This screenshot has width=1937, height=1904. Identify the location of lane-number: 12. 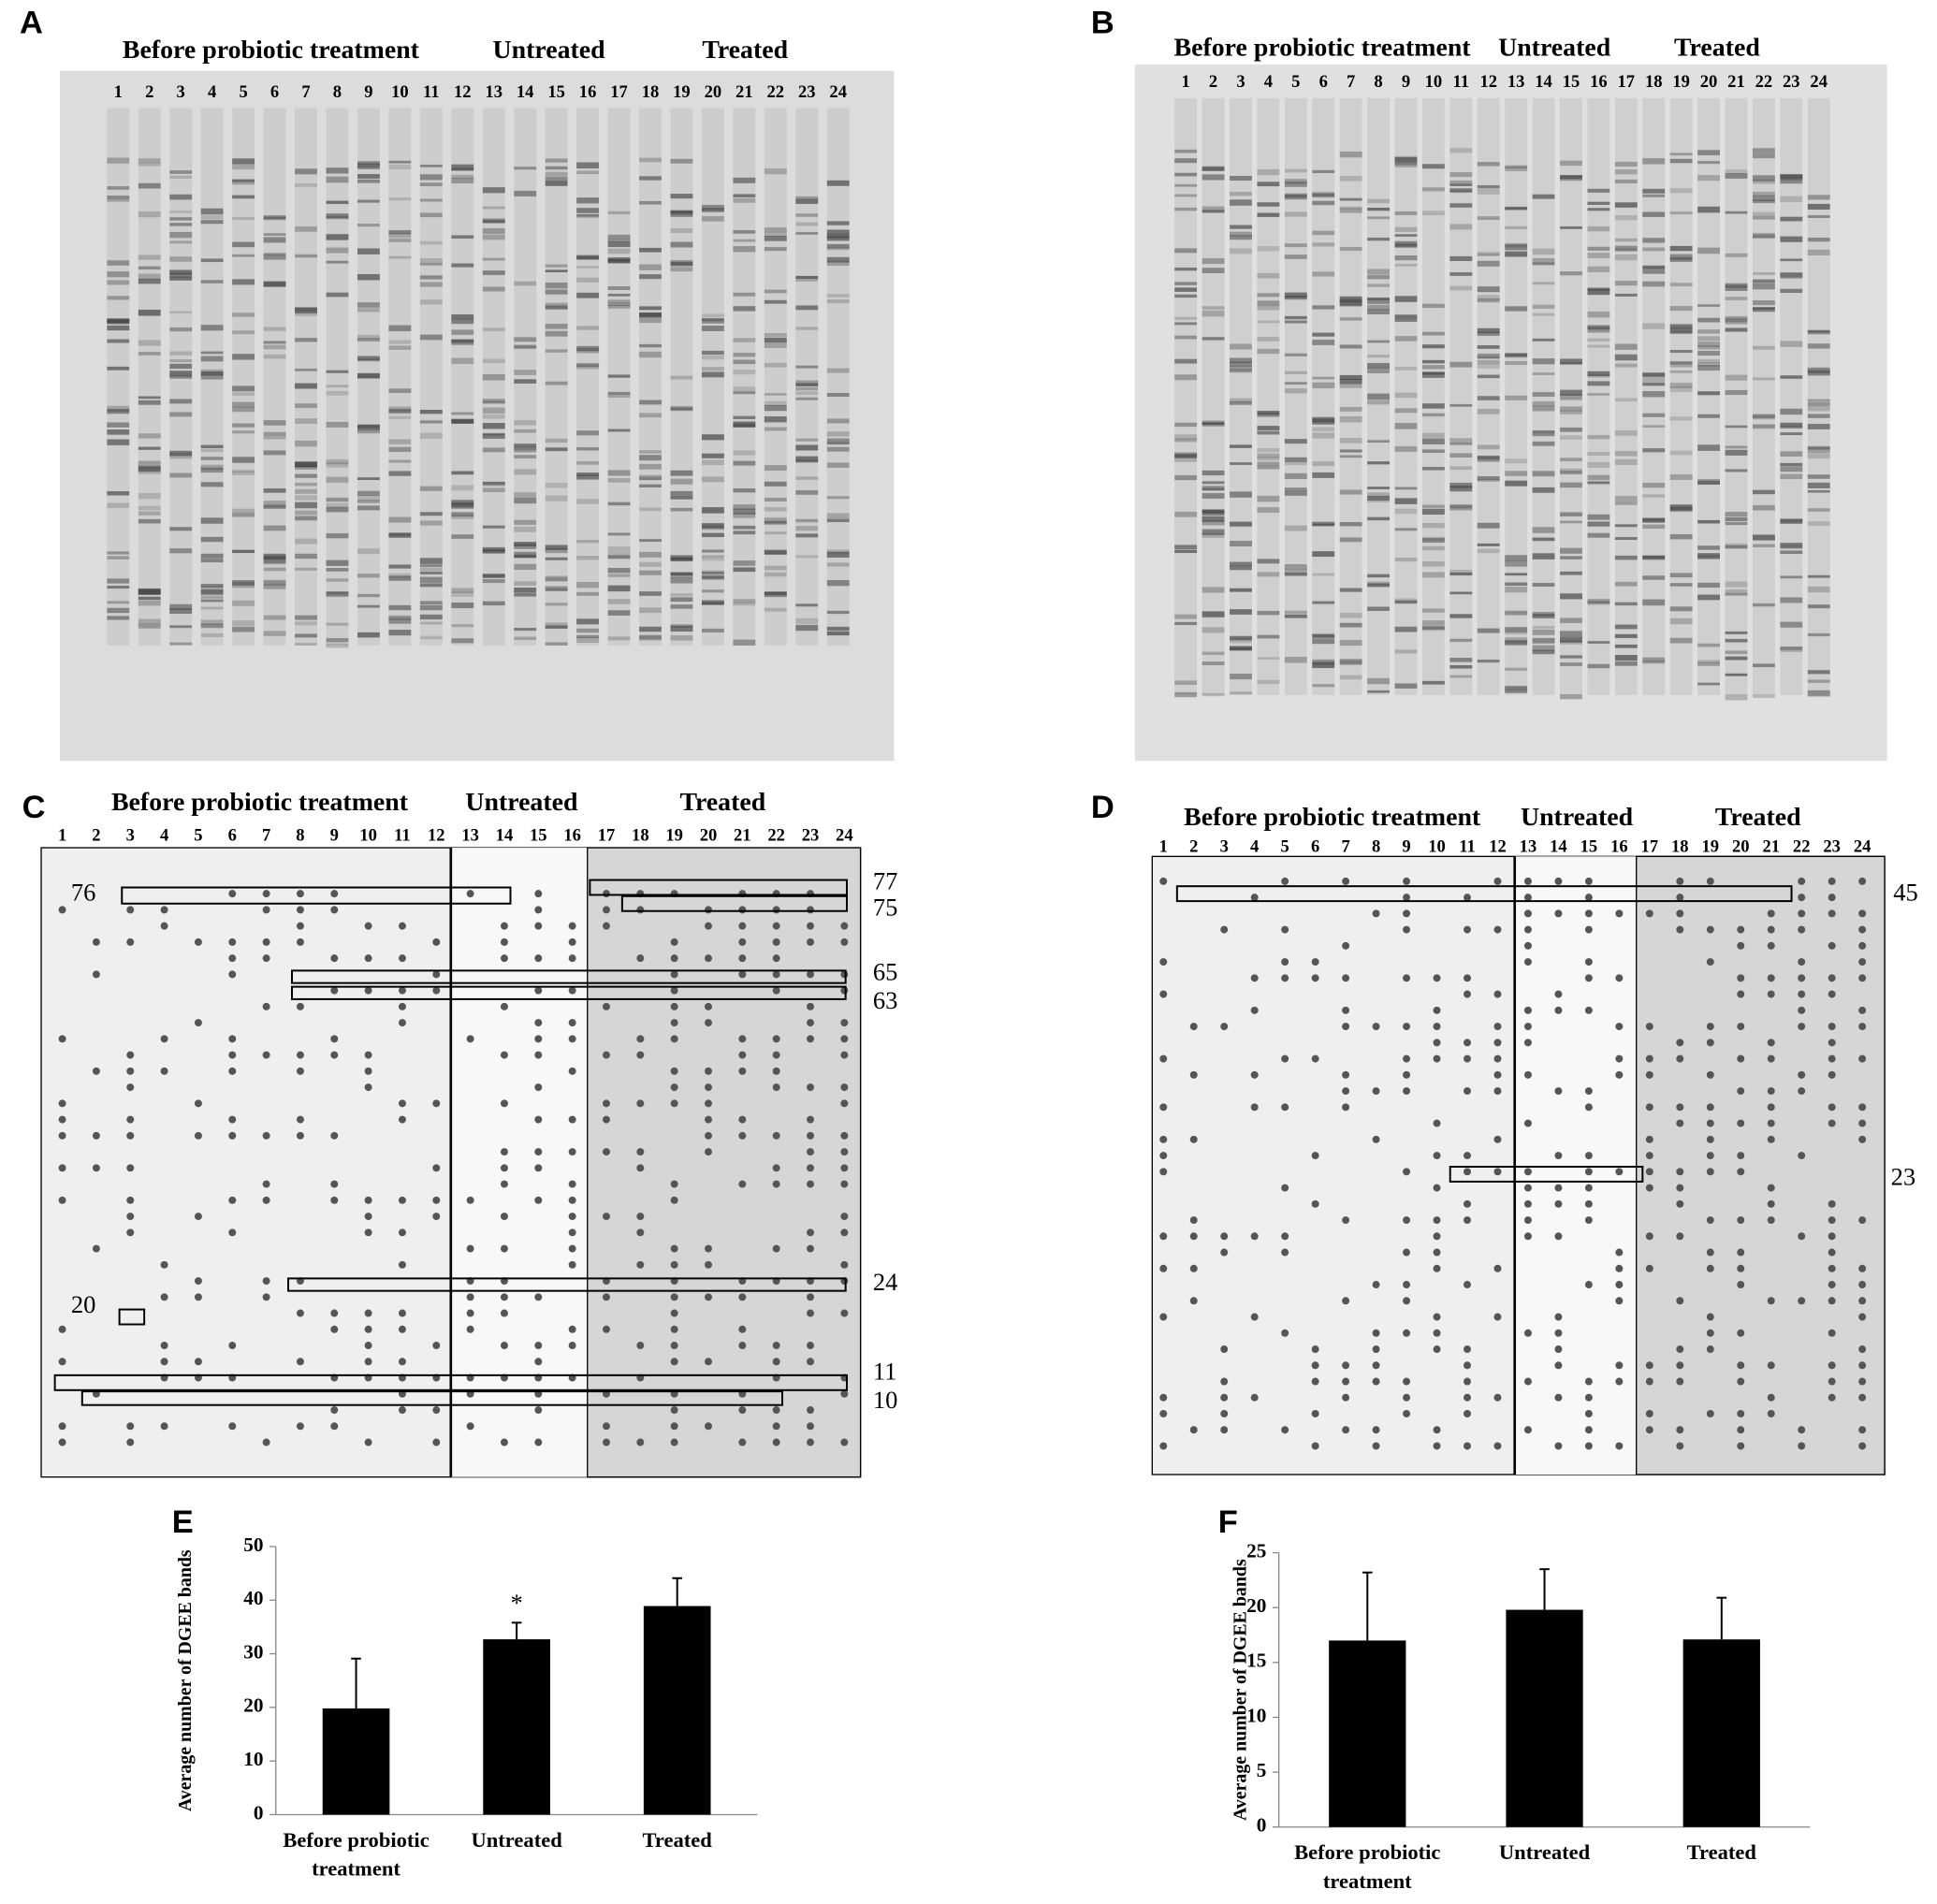
(437, 835).